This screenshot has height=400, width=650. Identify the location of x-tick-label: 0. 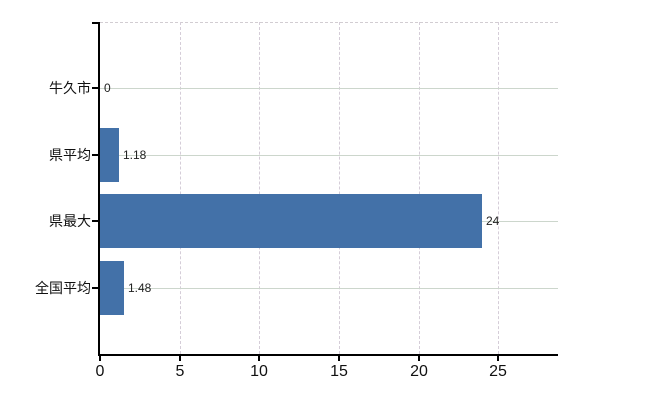
(100, 371).